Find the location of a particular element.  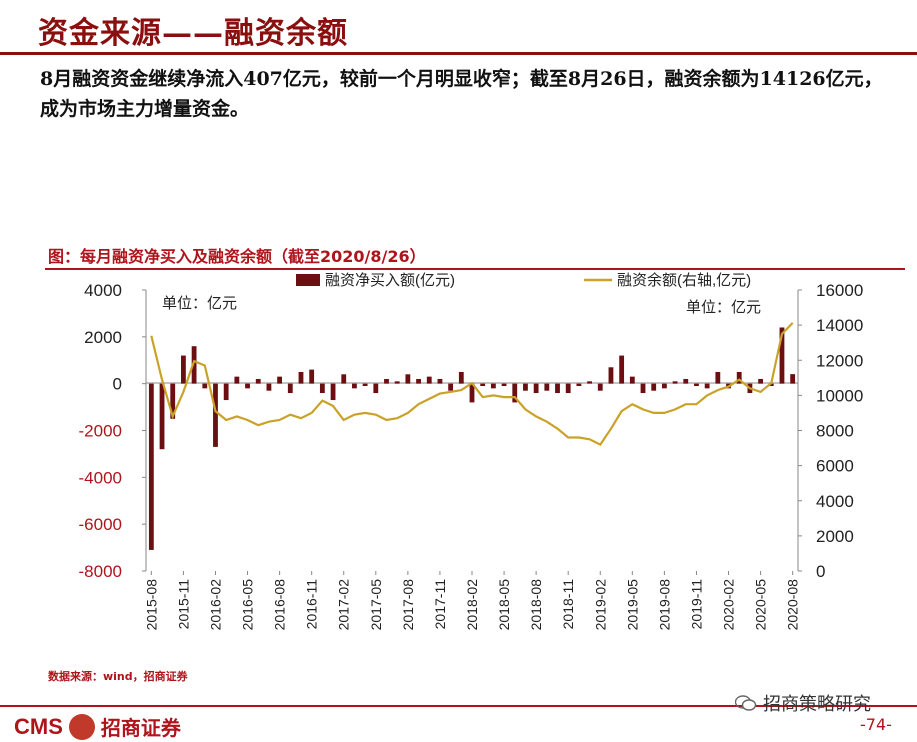

footer-divider is located at coordinates (458, 706).